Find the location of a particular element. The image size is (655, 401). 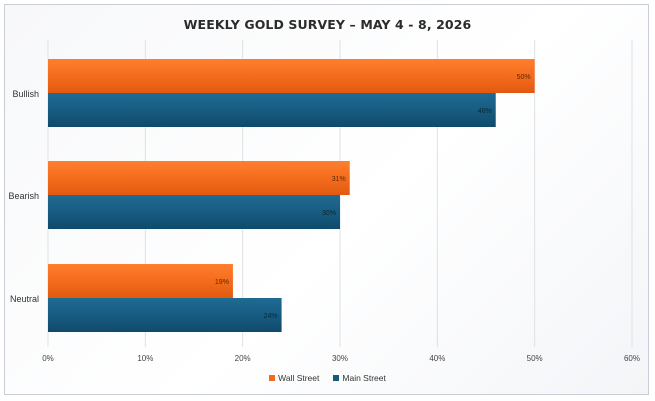

y-category-label: Bullish is located at coordinates (25, 94).